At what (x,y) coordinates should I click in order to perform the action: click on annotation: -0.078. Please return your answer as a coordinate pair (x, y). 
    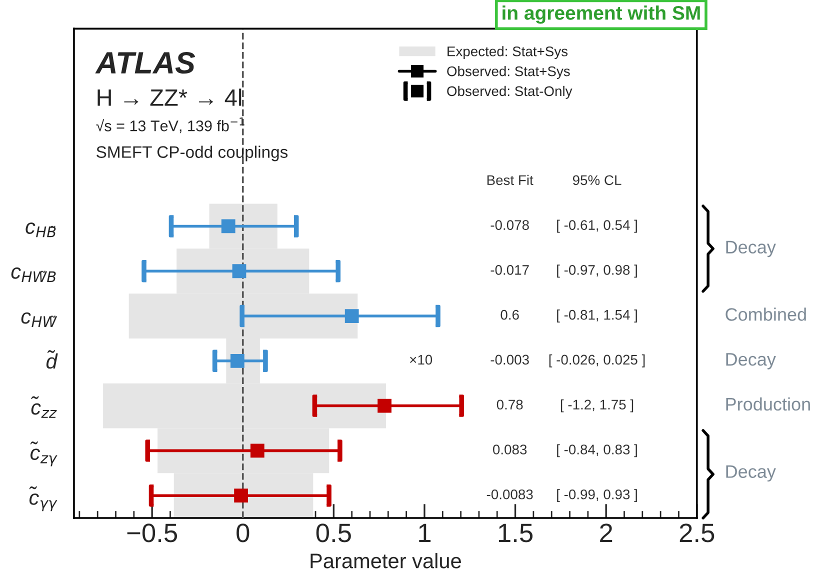
    Looking at the image, I should click on (509, 225).